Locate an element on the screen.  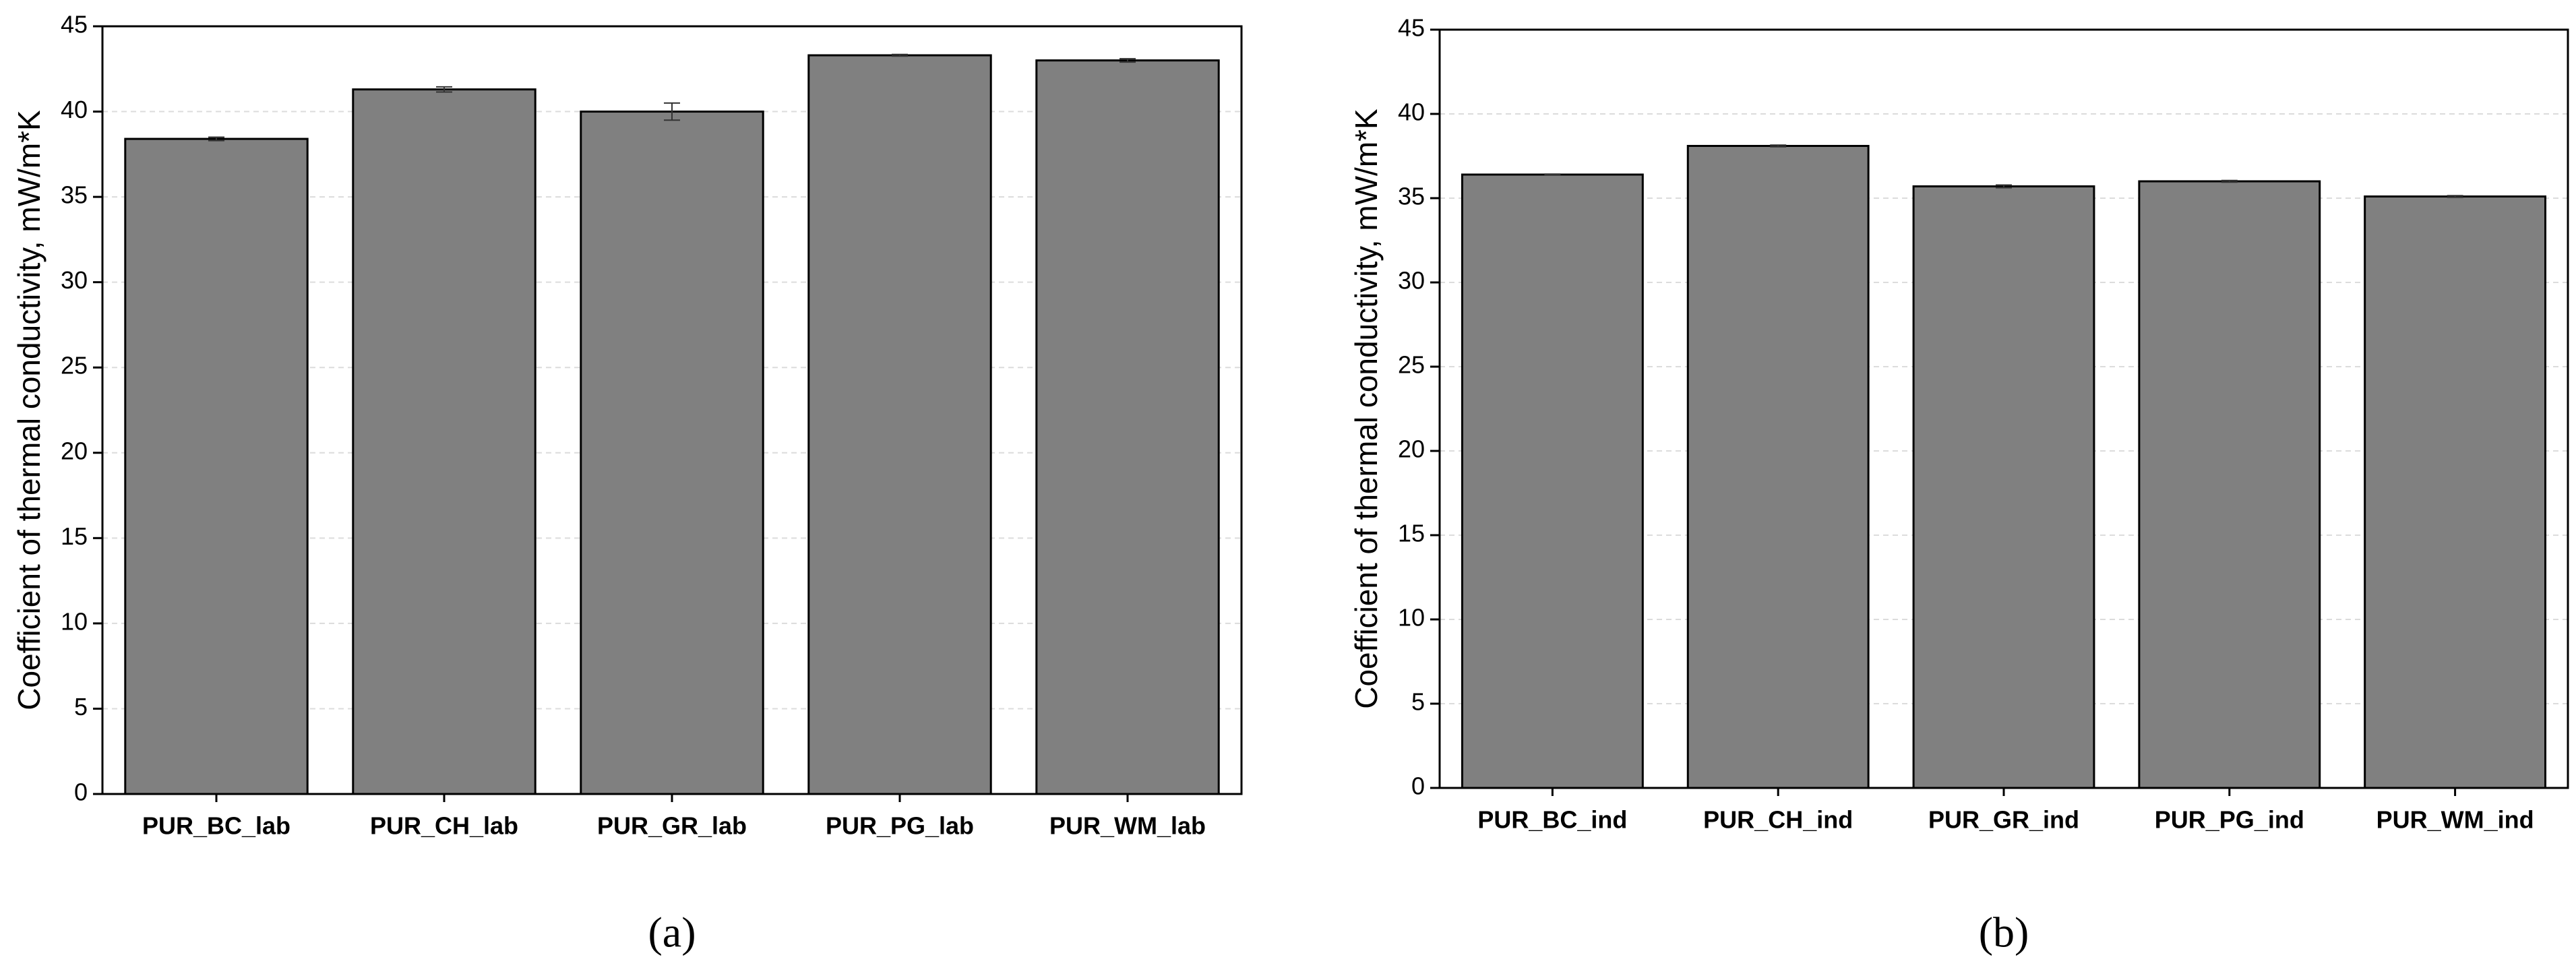
x-tick-label: PUR_WM_lab is located at coordinates (1127, 826).